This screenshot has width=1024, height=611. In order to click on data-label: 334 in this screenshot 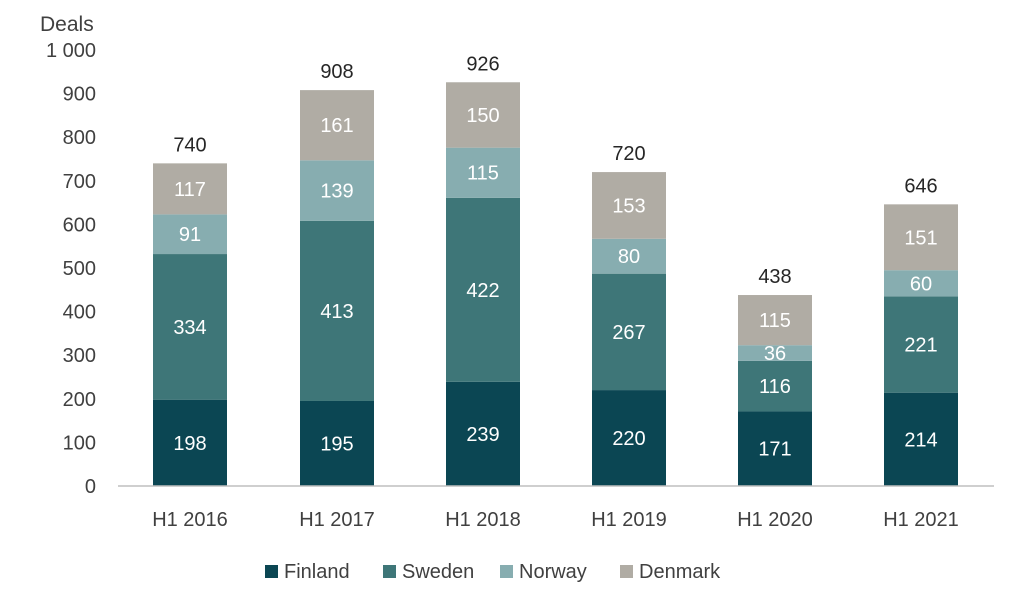, I will do `click(189, 328)`.